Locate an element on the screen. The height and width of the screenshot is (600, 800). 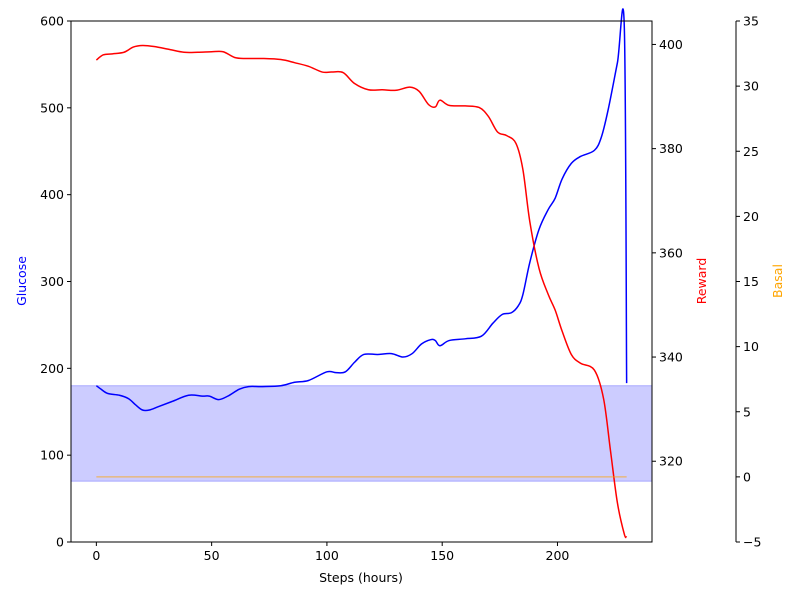
basal-tick-label: 5 is located at coordinates (747, 411).